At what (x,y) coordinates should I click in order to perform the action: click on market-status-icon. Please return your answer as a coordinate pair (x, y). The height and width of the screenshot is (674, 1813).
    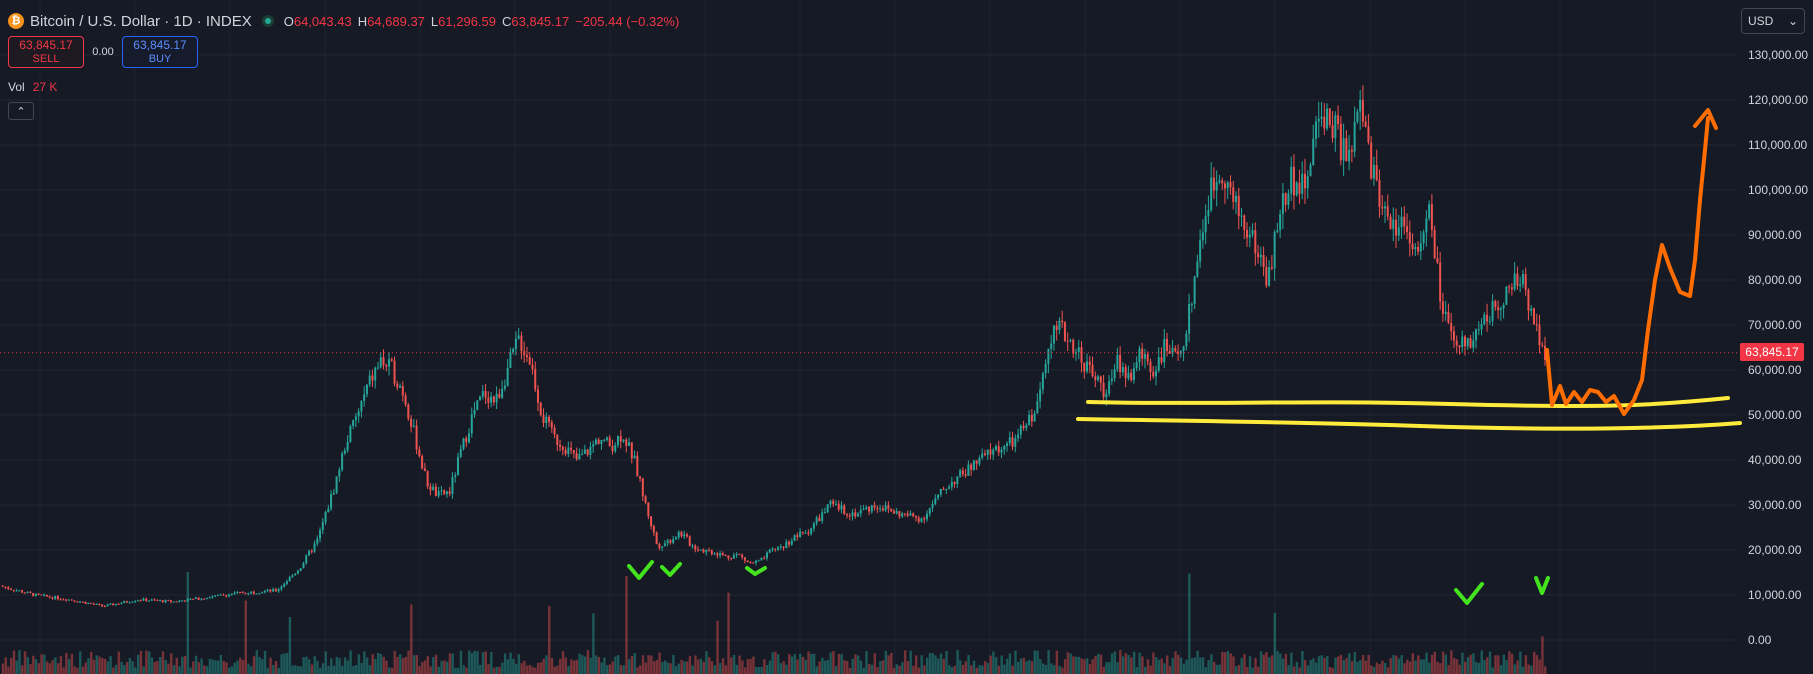
    Looking at the image, I should click on (267, 21).